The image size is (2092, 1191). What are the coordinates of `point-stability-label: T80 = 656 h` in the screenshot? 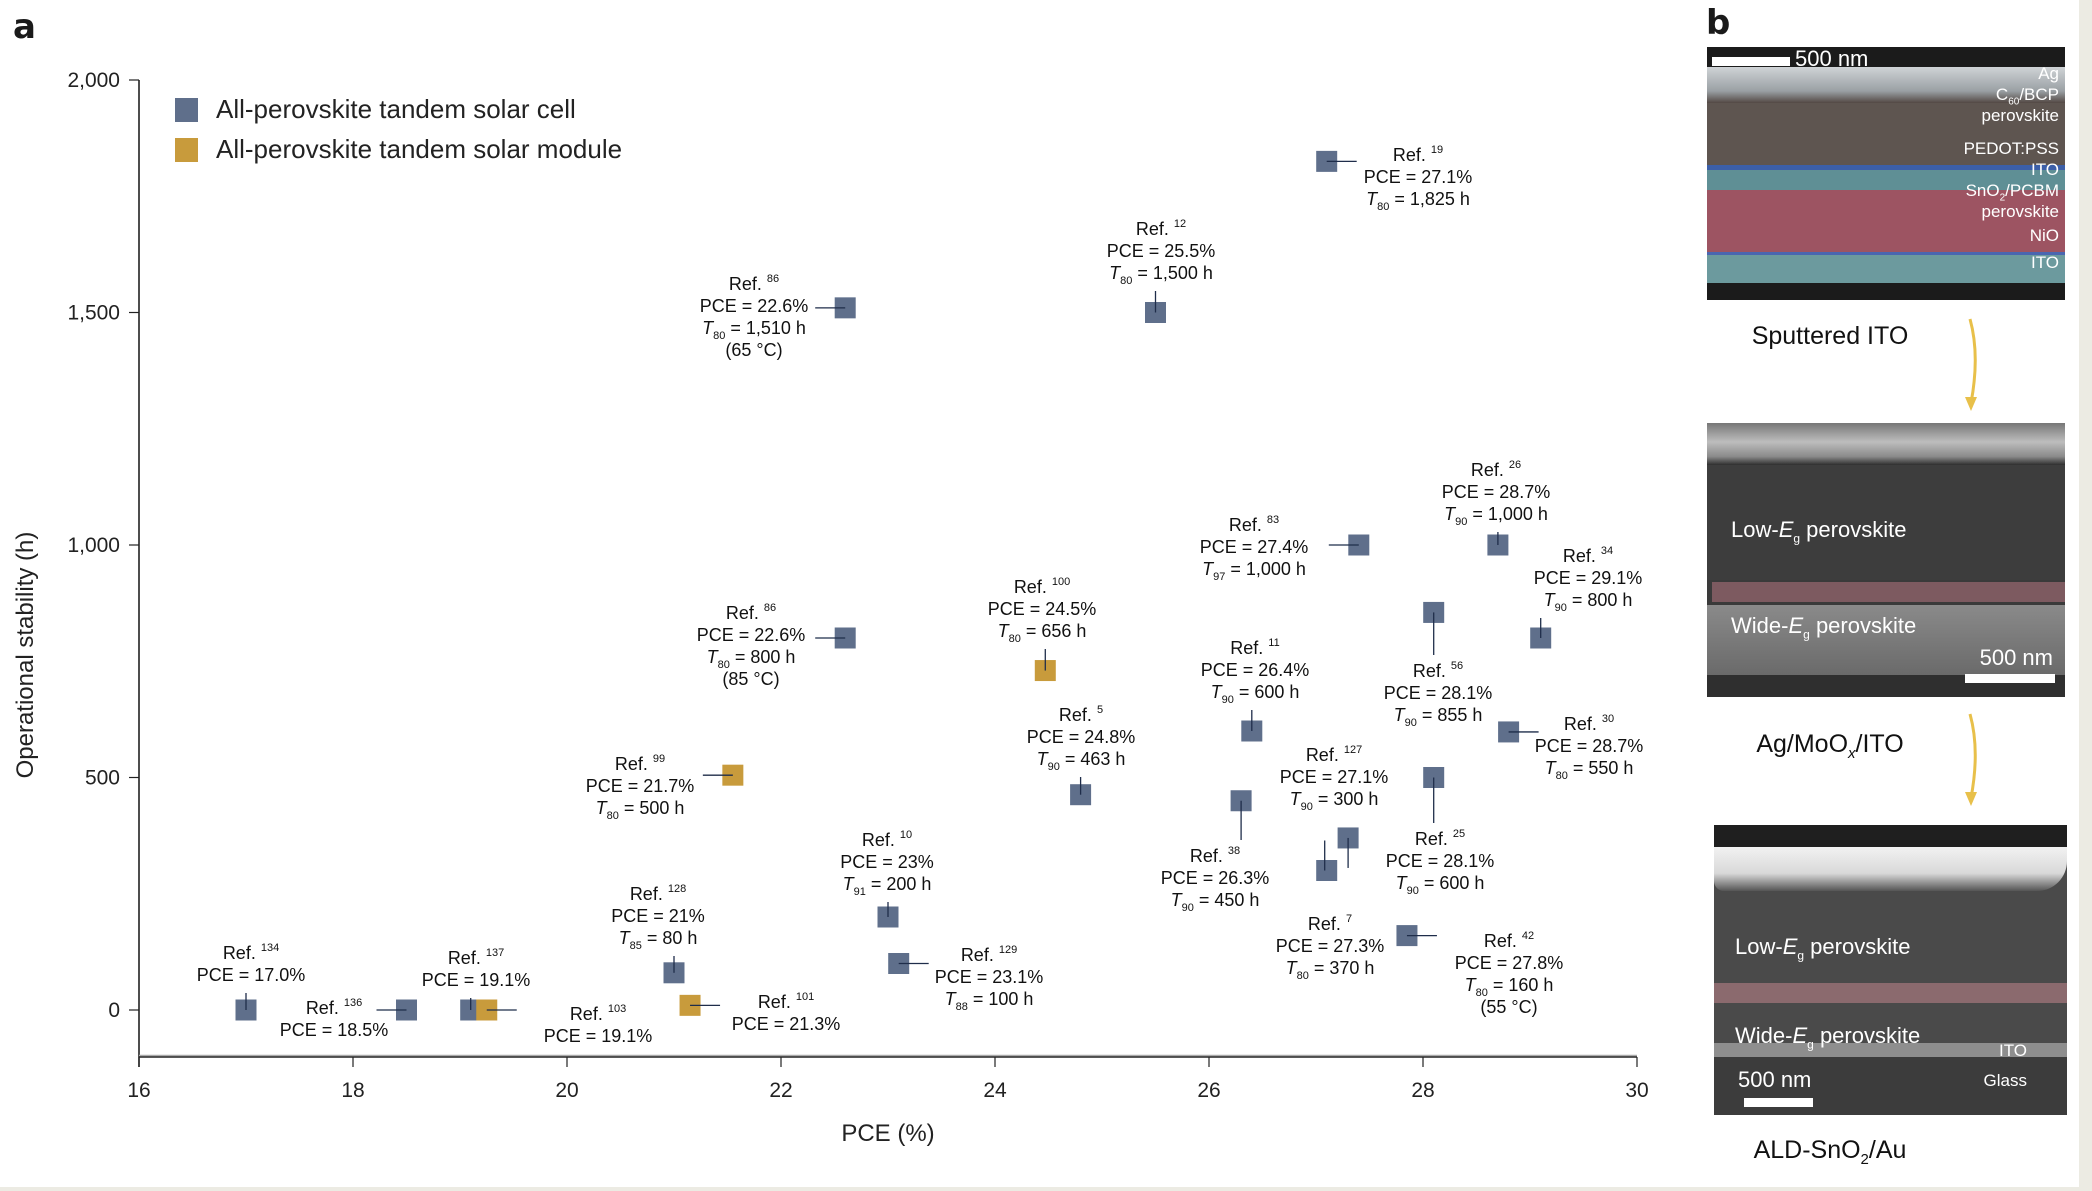 It's located at (1042, 633).